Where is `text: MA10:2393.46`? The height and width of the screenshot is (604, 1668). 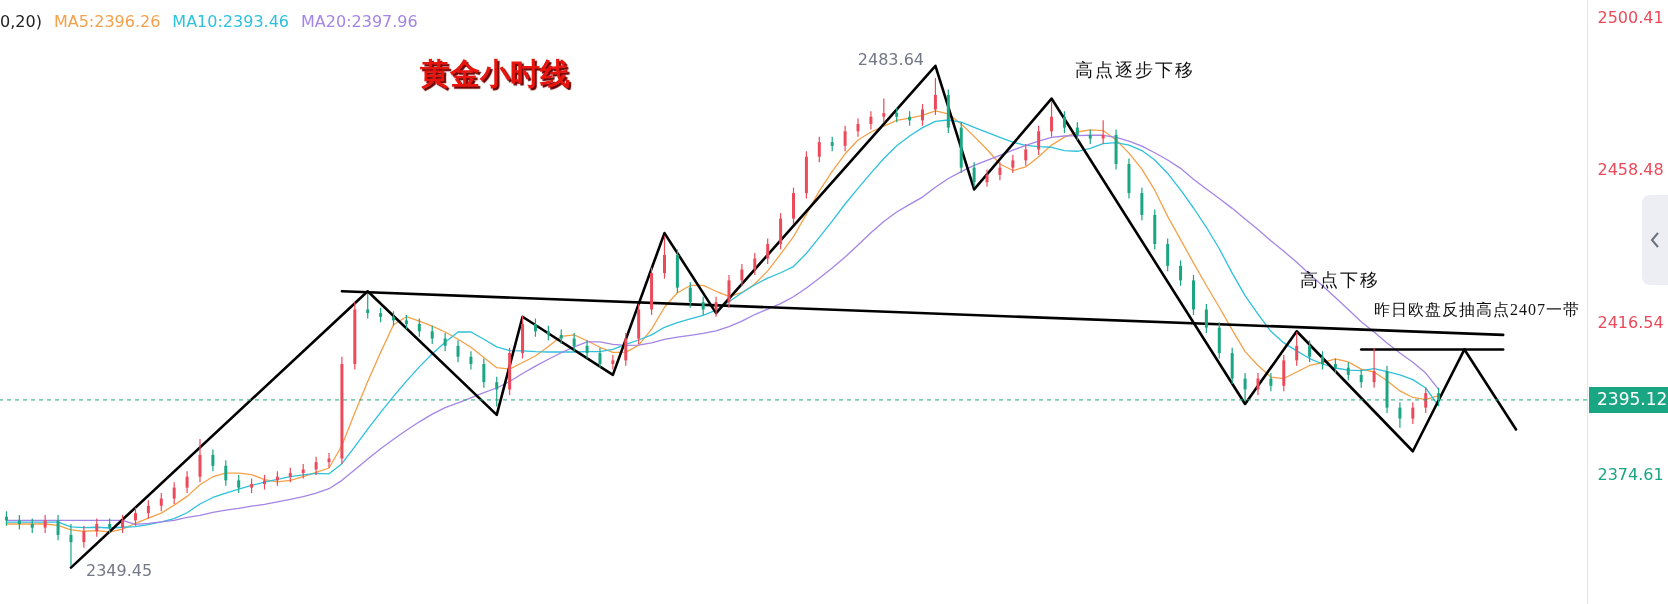 text: MA10:2393.46 is located at coordinates (231, 21).